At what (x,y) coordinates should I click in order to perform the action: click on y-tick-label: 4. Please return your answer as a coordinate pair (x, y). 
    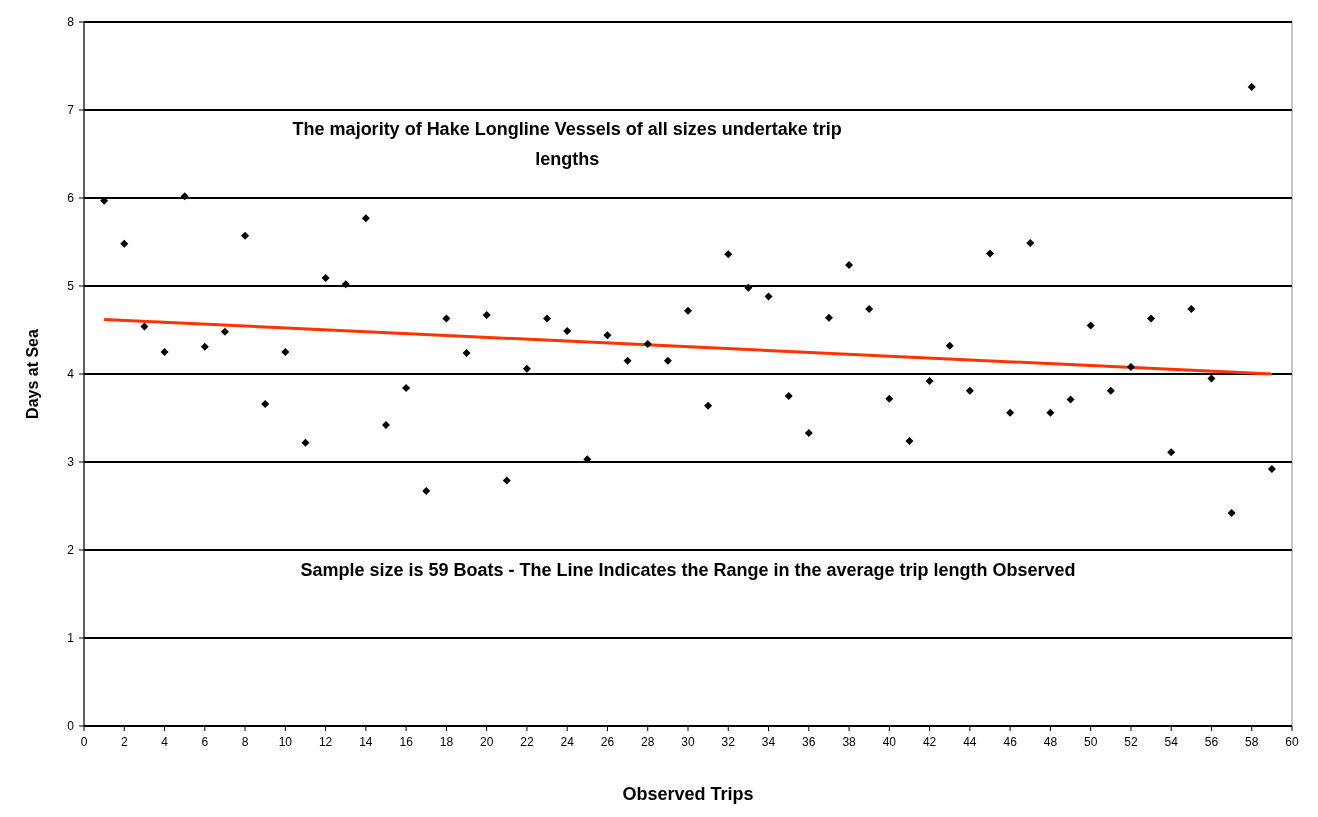
    Looking at the image, I should click on (71, 374).